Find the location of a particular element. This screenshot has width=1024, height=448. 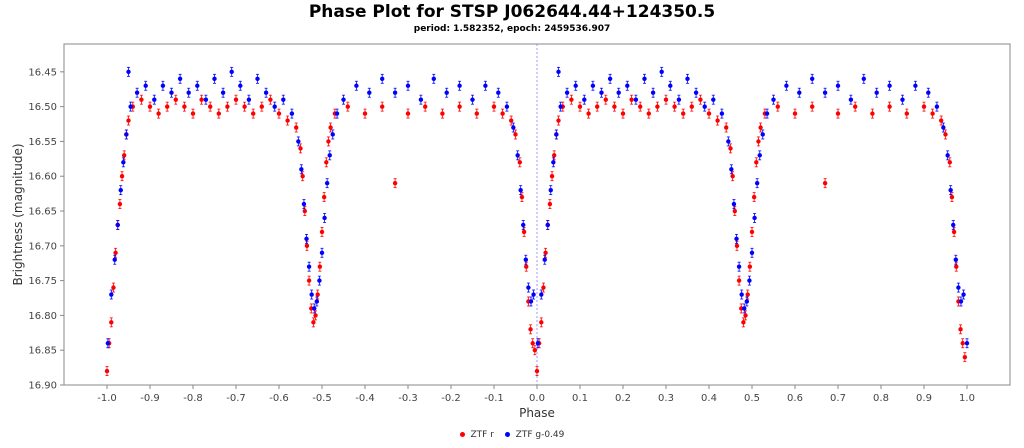

y-tick-label: 16.80 is located at coordinates (42, 316).